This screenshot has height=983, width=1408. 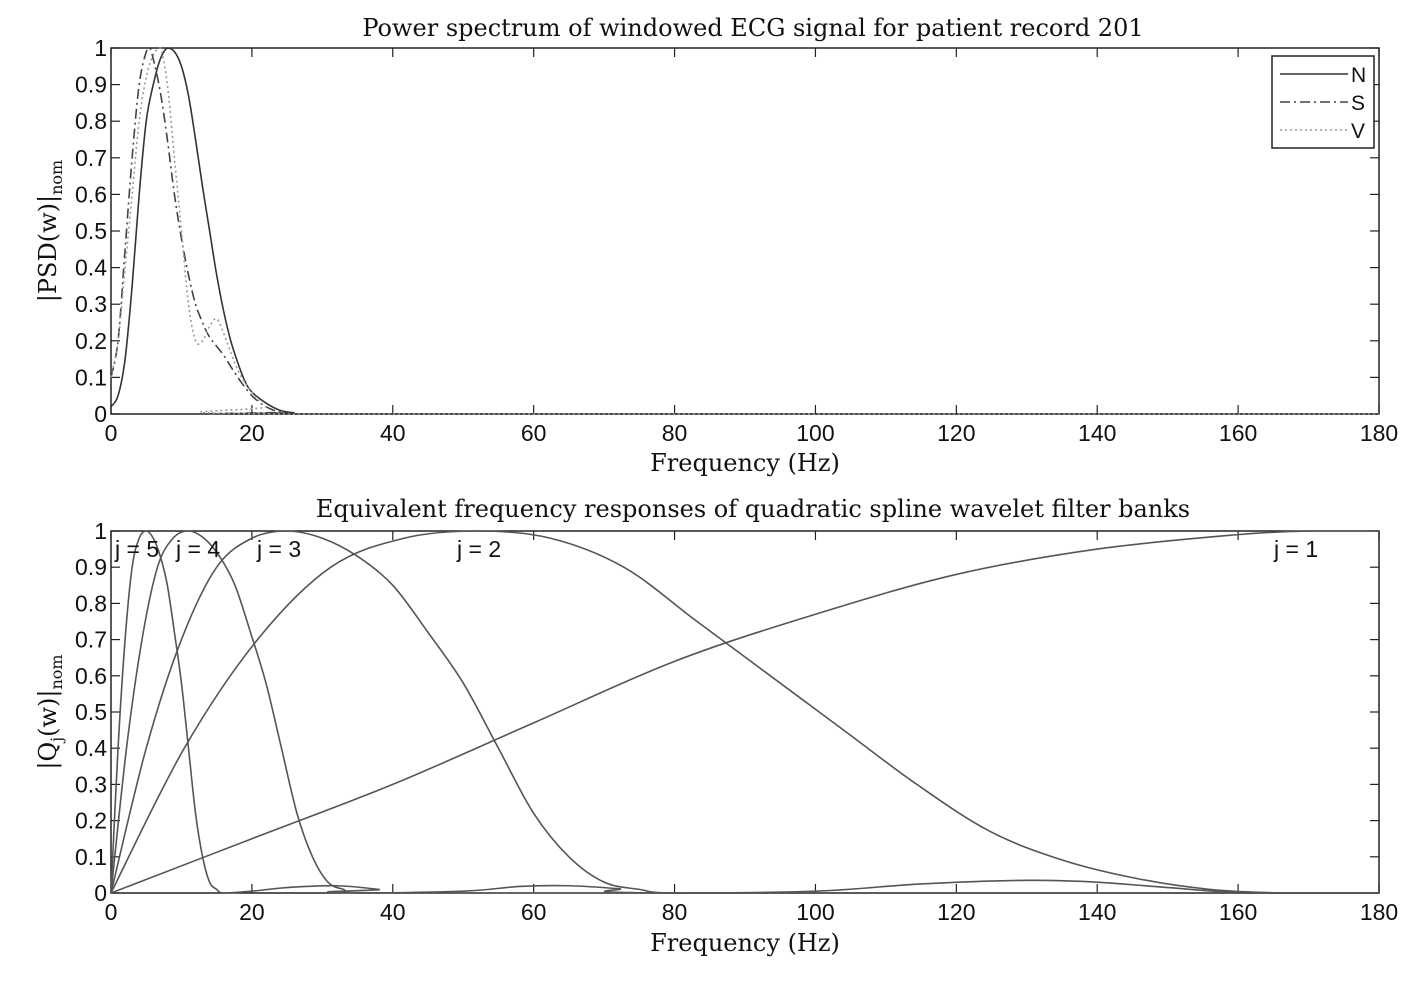 I want to click on annotation-j2: j = 2, so click(x=478, y=549).